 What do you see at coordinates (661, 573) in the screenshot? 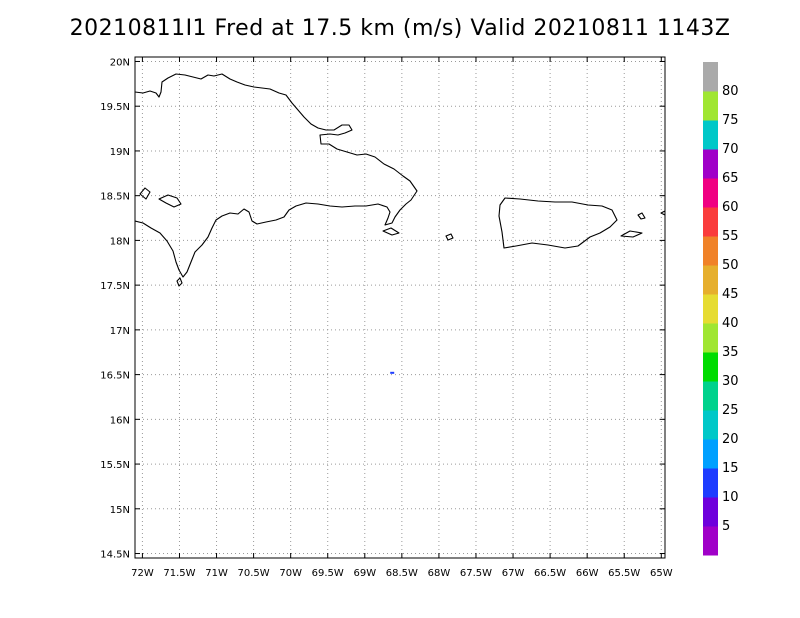
I see `x-tick-label: 65W` at bounding box center [661, 573].